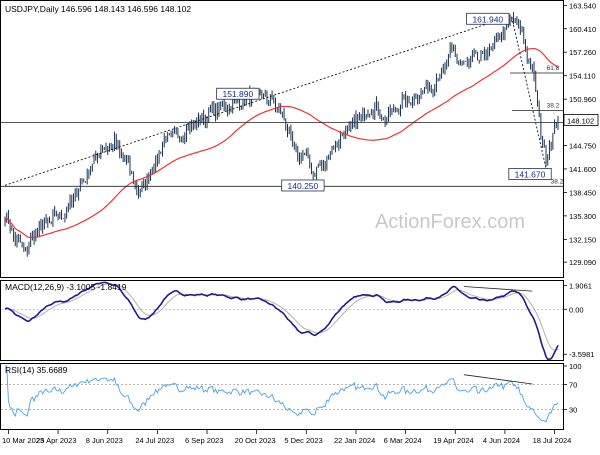  What do you see at coordinates (553, 106) in the screenshot?
I see `fib-382-upper-label: 38.2` at bounding box center [553, 106].